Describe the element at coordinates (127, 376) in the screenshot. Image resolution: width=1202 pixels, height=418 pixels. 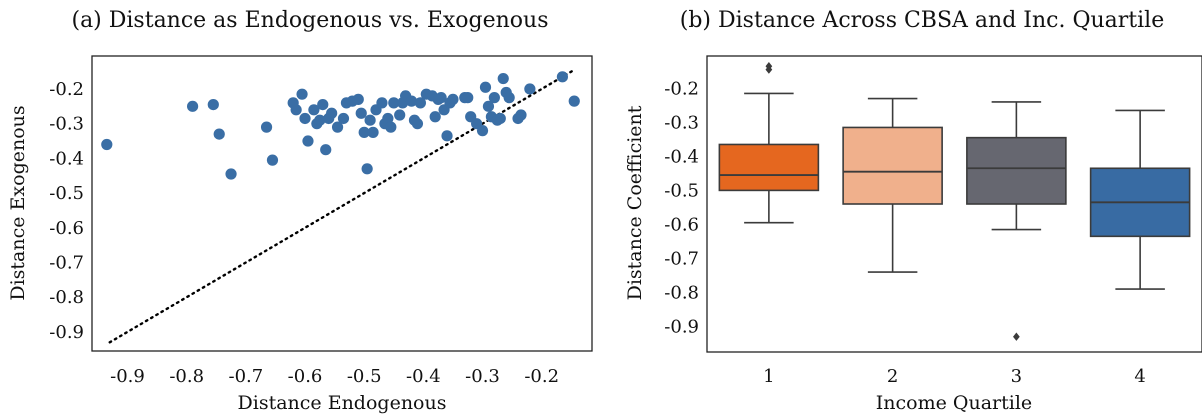
I see `x-tick-label: -0.9` at that location.